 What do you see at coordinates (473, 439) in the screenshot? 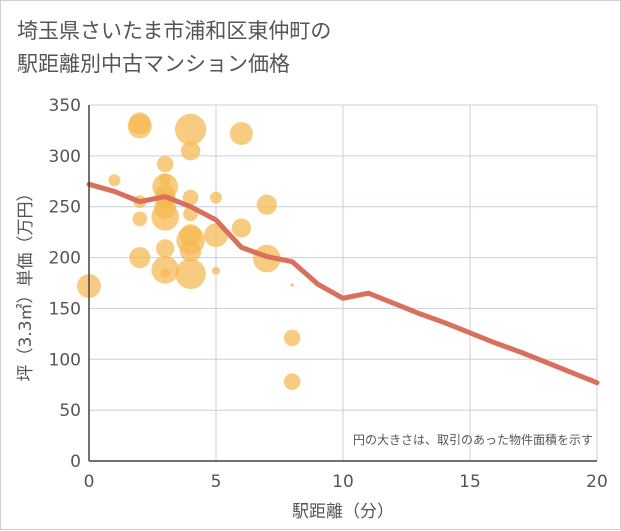
I see `bubble-size-note: 円の大きさは、取引のあった物件面積を示す` at bounding box center [473, 439].